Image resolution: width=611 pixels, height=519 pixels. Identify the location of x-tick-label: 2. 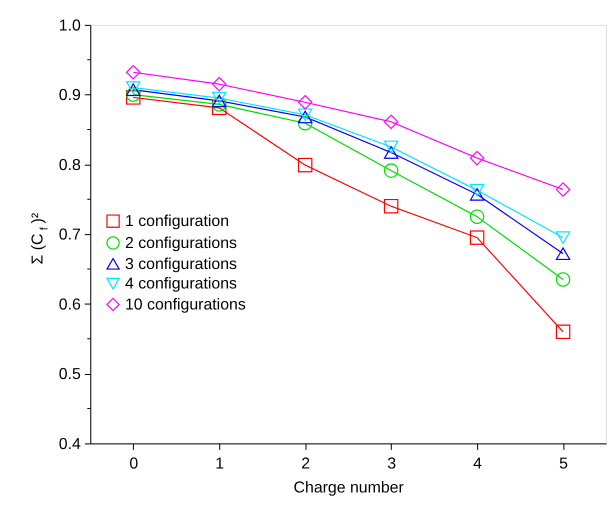
(305, 464).